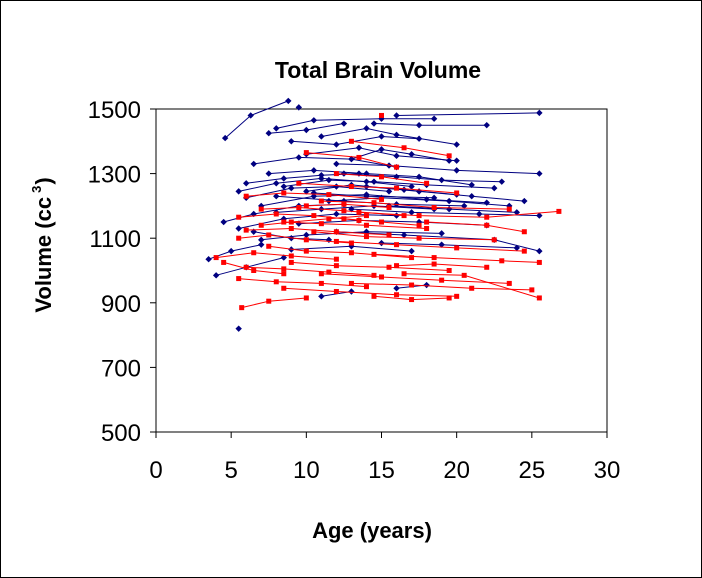 The image size is (702, 578). Describe the element at coordinates (155, 470) in the screenshot. I see `x-tick-label: 0` at that location.